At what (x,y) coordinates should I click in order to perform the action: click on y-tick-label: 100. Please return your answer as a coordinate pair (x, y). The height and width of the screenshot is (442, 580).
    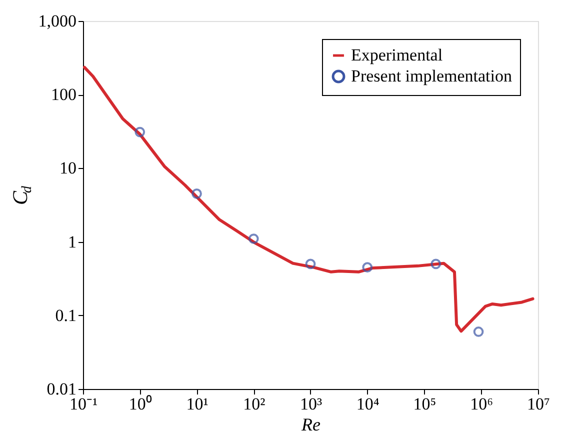
    Looking at the image, I should click on (63, 94).